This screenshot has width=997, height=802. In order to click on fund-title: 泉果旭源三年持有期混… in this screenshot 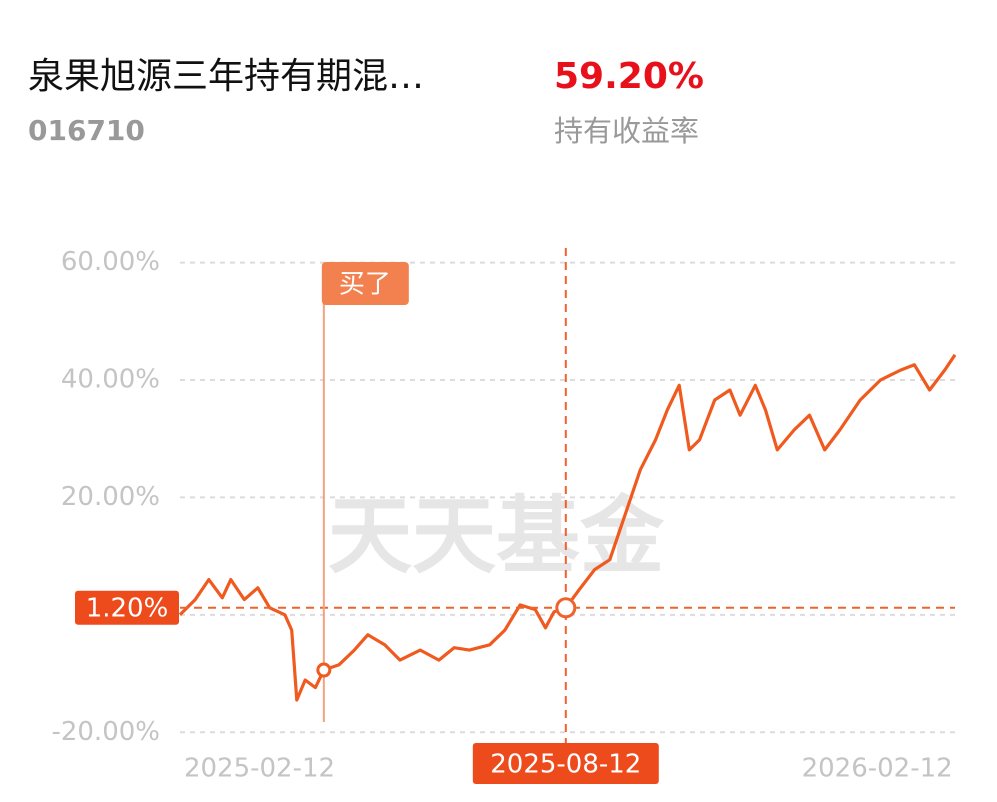, I will do `click(226, 76)`.